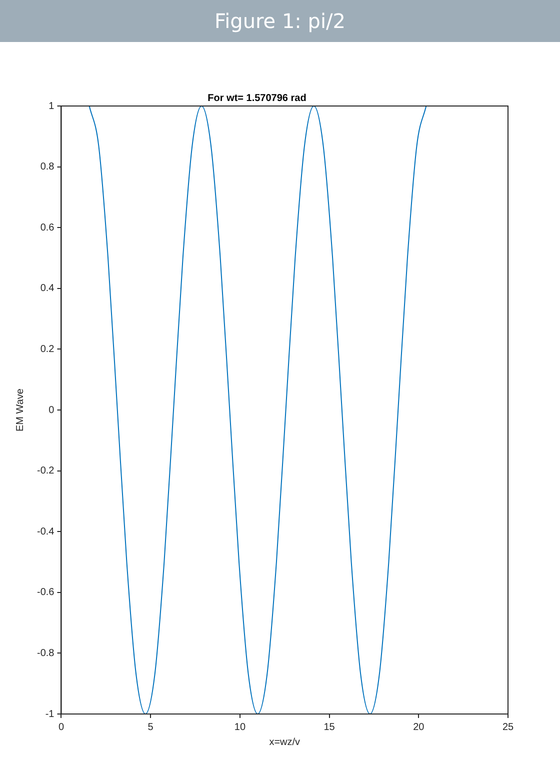 Image resolution: width=560 pixels, height=759 pixels. Describe the element at coordinates (45, 471) in the screenshot. I see `y-tick-label: -0.2` at that location.